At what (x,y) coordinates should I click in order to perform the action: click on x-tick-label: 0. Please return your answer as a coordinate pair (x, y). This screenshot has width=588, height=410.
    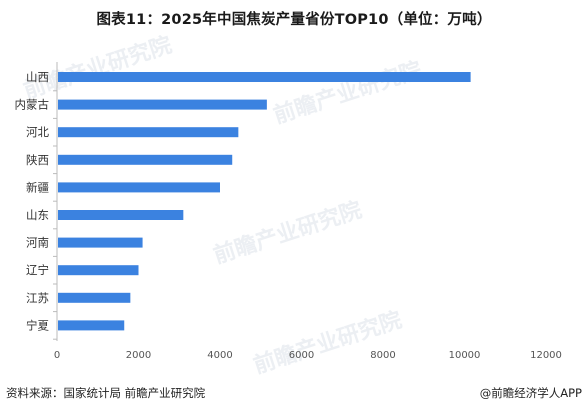
    Looking at the image, I should click on (57, 355).